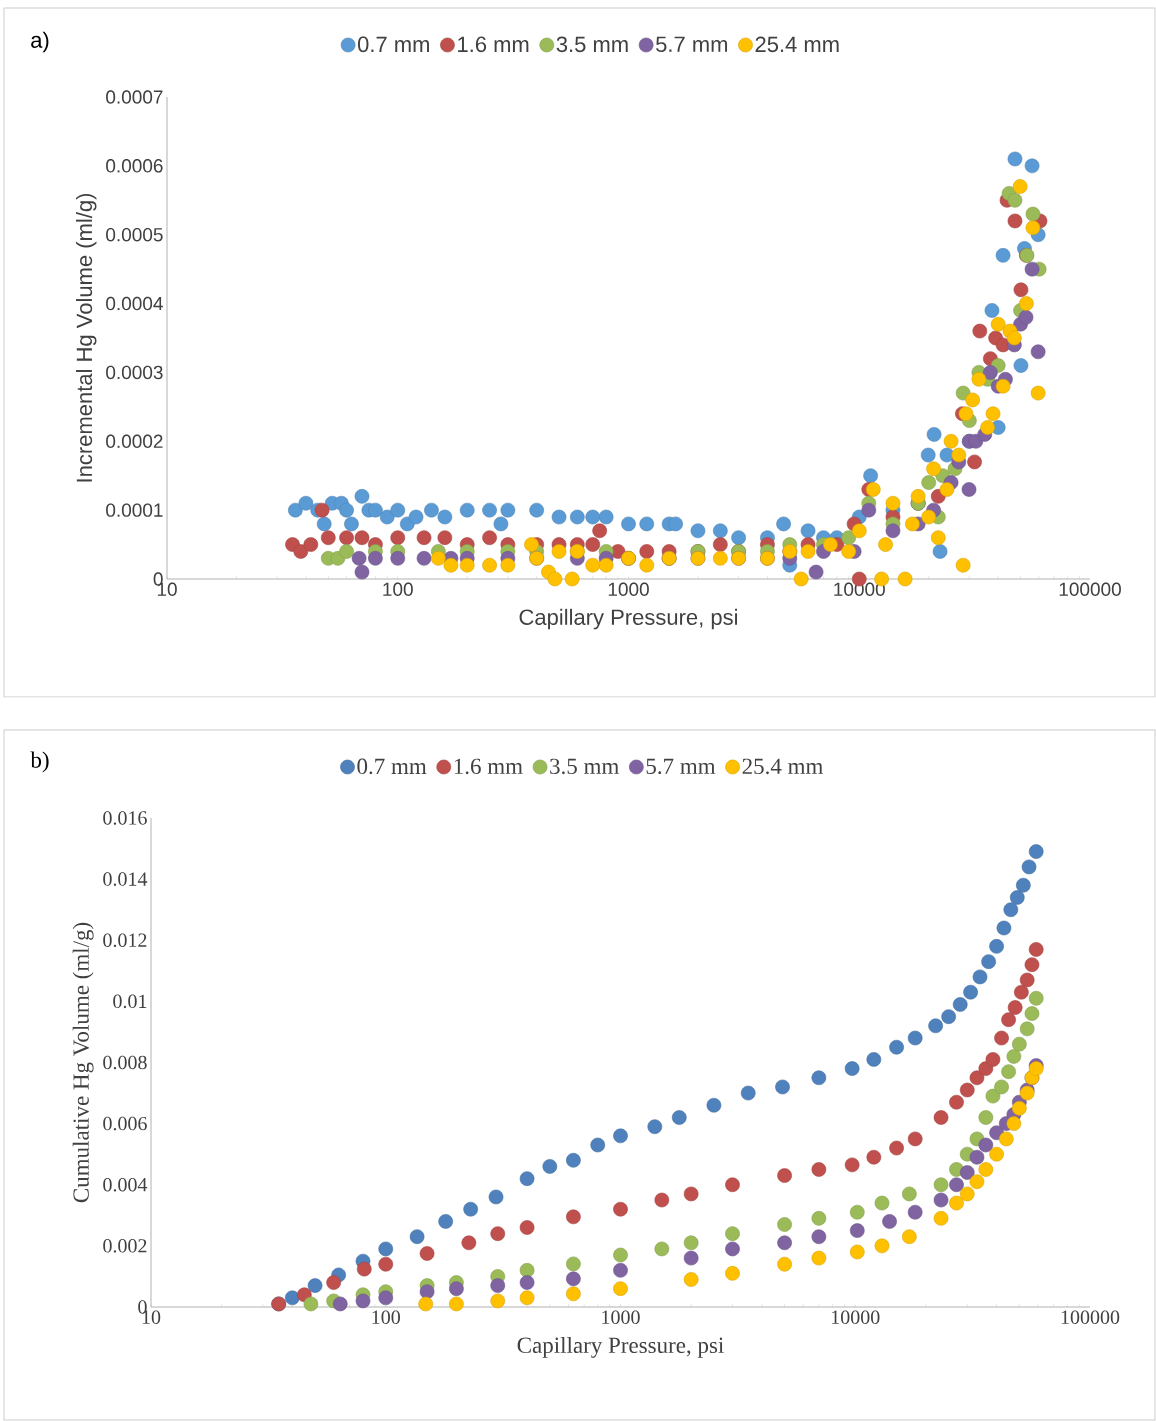 The height and width of the screenshot is (1421, 1156). I want to click on y-axis-title: Cumulative Hg Volume (ml/g), so click(83, 1062).